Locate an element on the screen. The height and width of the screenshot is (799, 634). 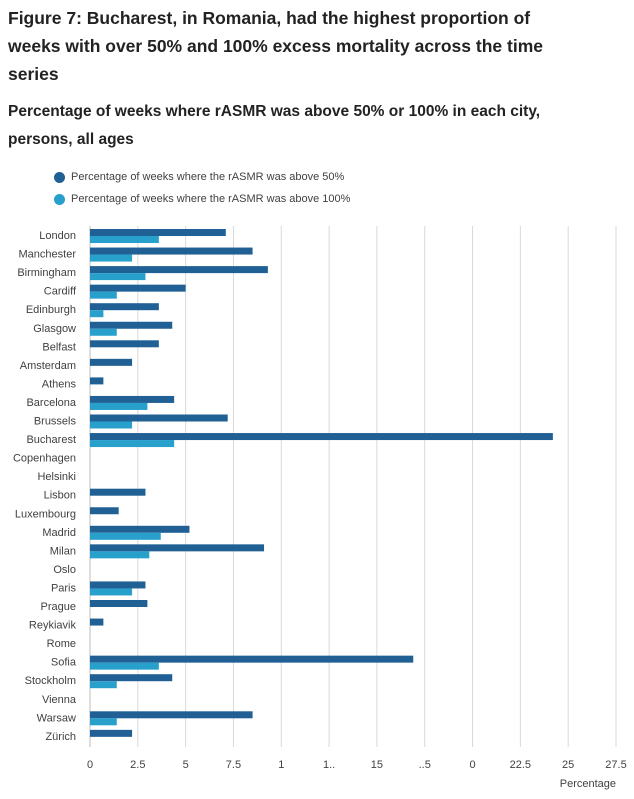
category-label-manchester: Manchester is located at coordinates (48, 255).